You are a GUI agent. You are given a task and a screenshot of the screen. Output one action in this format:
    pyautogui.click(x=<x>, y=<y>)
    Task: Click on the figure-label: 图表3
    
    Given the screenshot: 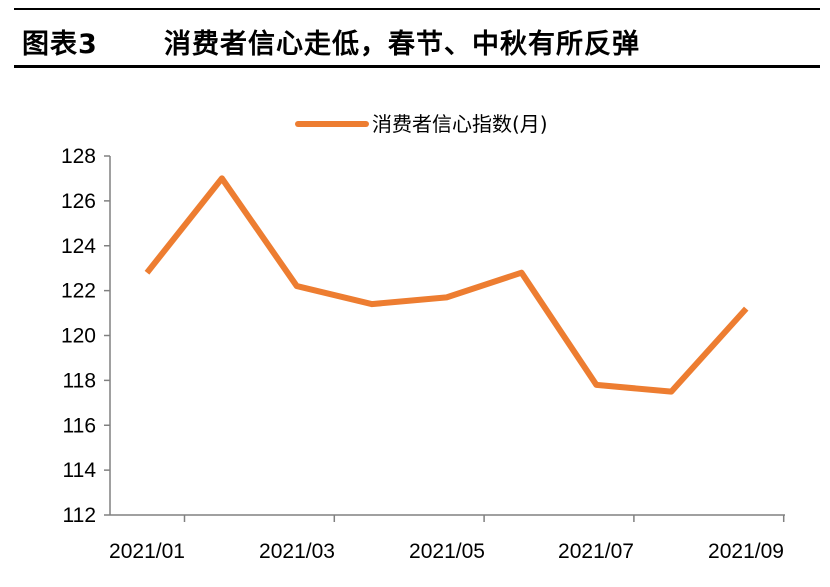 What is the action you would take?
    pyautogui.click(x=60, y=44)
    